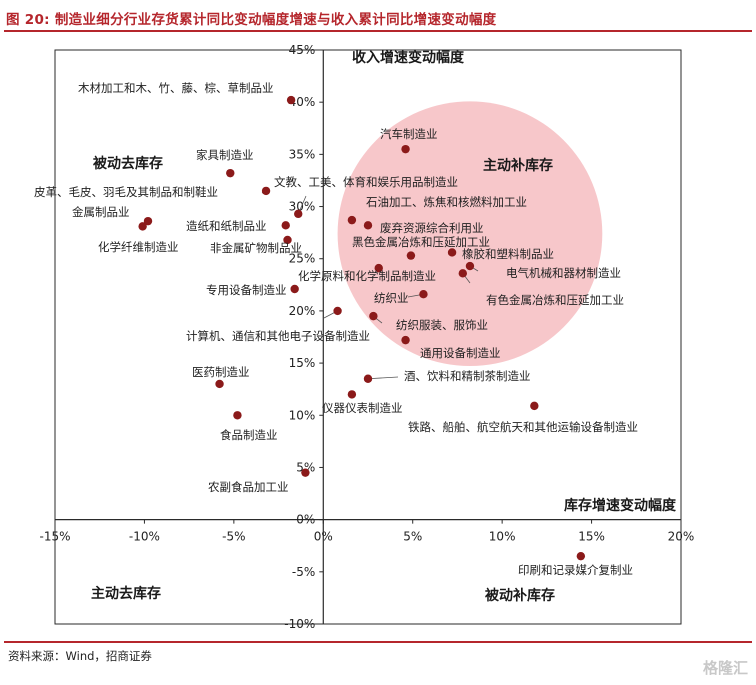  What do you see at coordinates (460, 353) in the screenshot?
I see `point-label: 通用设备制造业` at bounding box center [460, 353].